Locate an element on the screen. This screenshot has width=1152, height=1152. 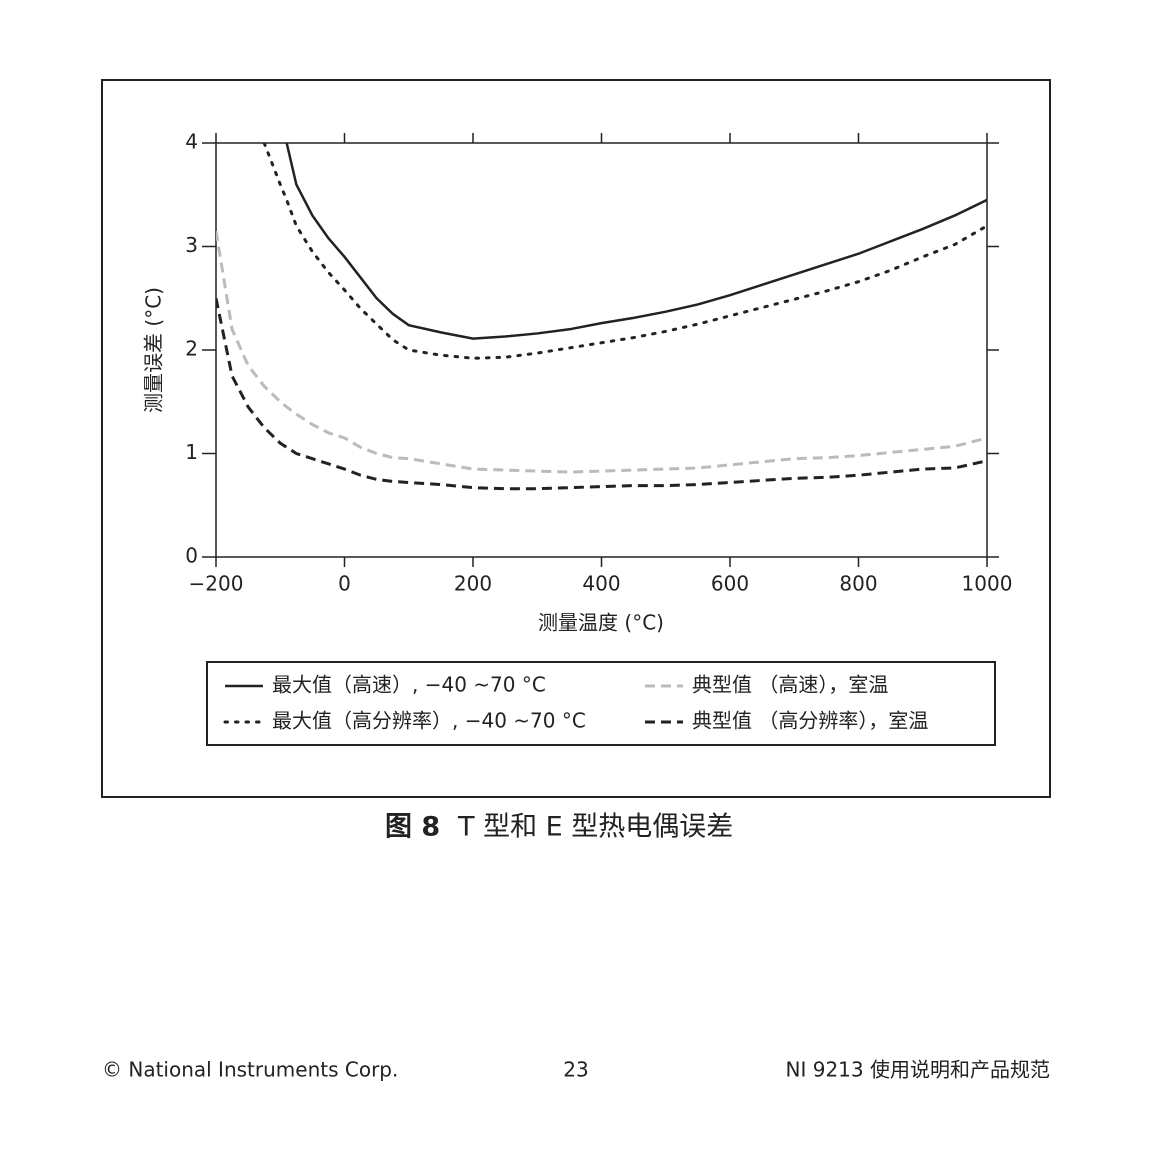
caption-label: 图 8 is located at coordinates (412, 827).